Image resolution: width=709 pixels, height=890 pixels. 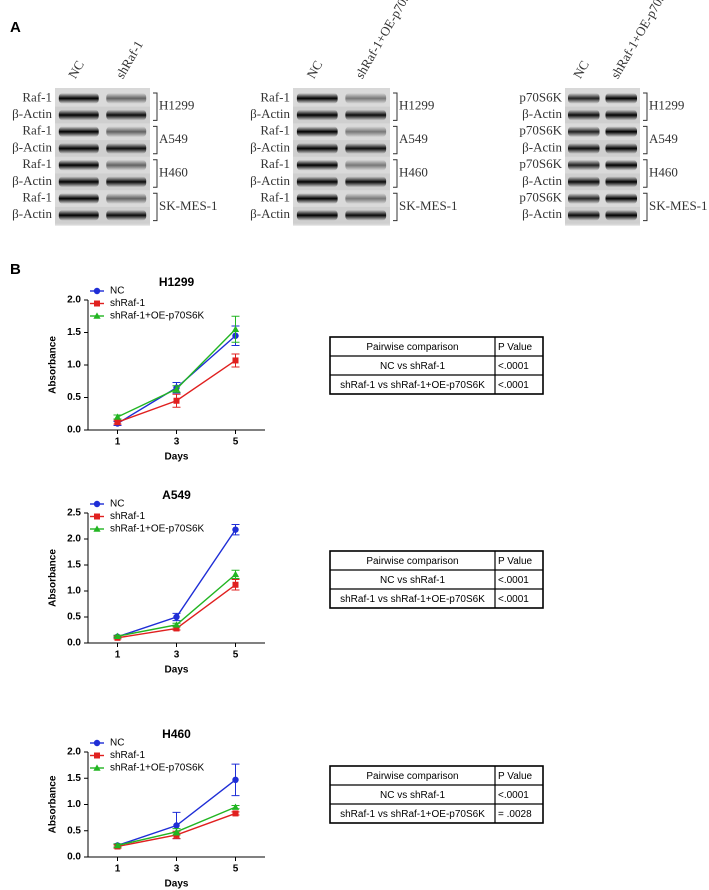 What do you see at coordinates (74, 752) in the screenshot?
I see `y-tick-label: 2.0` at bounding box center [74, 752].